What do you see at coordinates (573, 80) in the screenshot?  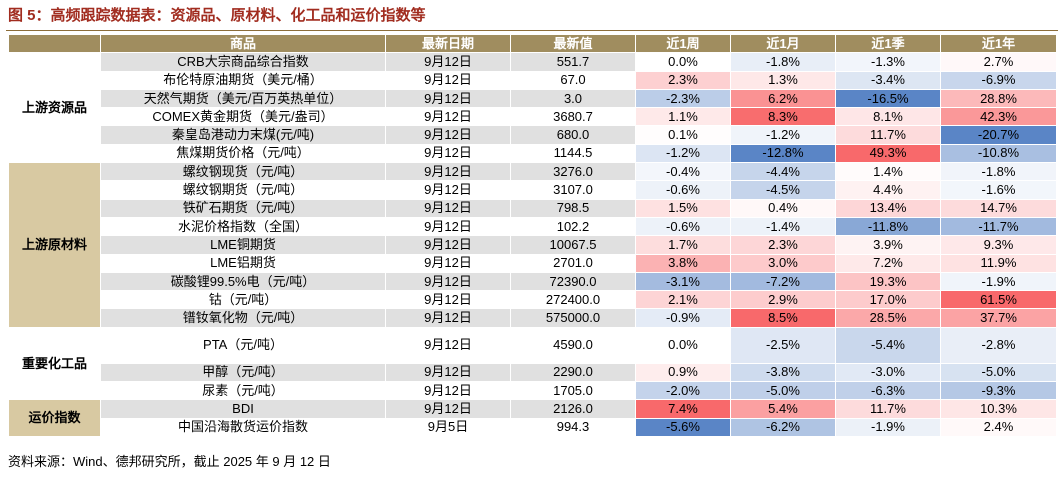 I see `value-cell: 67.0` at bounding box center [573, 80].